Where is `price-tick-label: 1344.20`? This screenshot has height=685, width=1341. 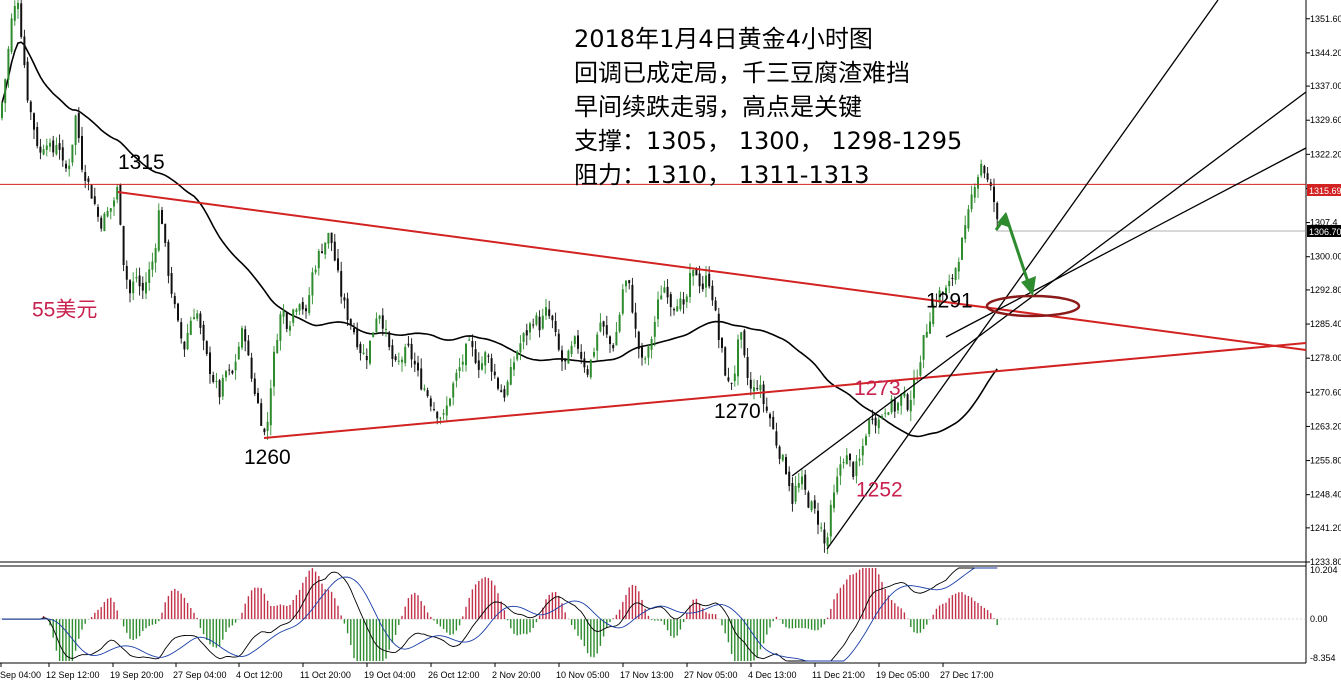 price-tick-label: 1344.20 is located at coordinates (1325, 53).